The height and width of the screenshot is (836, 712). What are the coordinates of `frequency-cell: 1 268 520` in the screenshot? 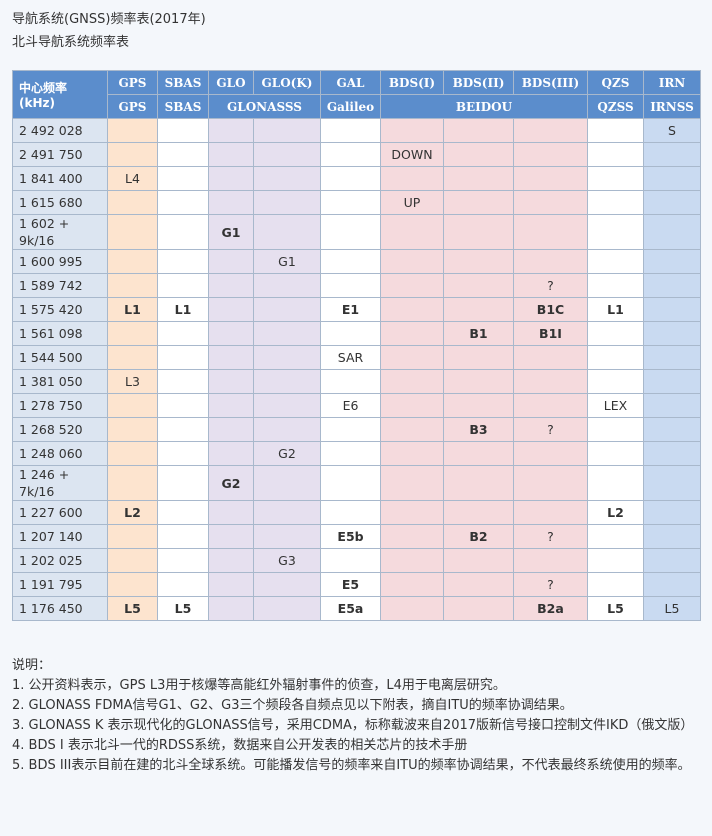 It's located at (60, 429).